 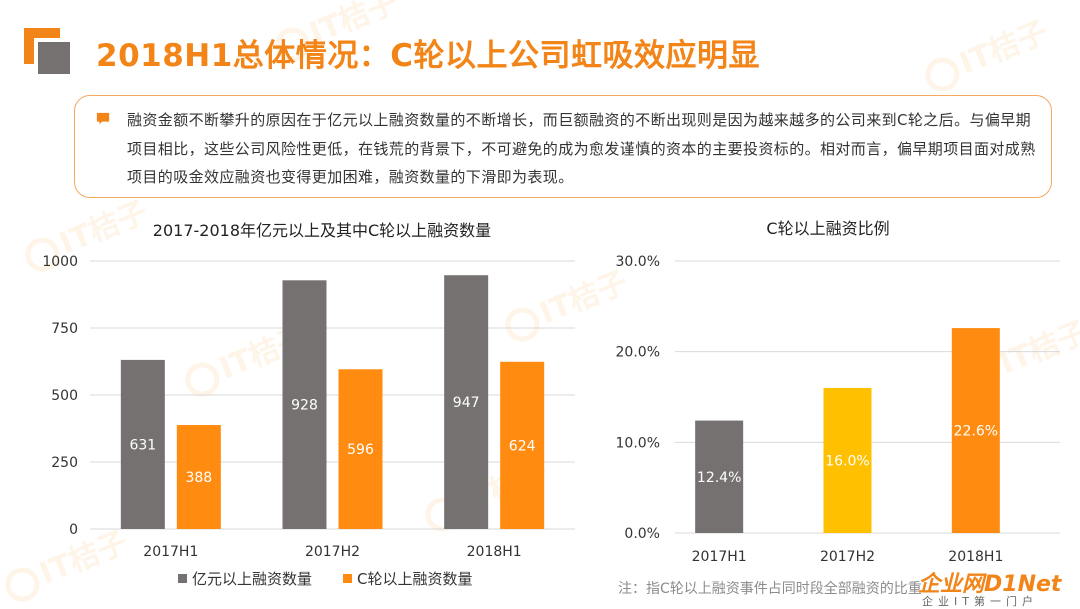 I want to click on legend-label: 亿元以上融资数量, so click(x=252, y=579).